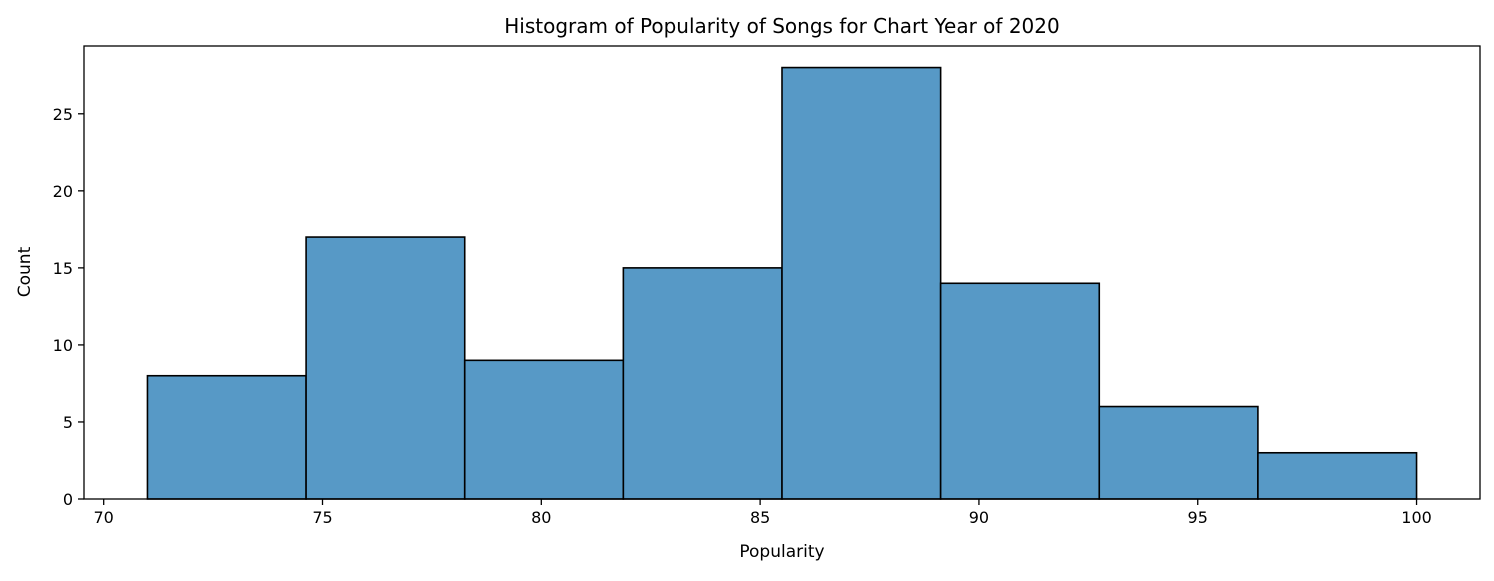 Image resolution: width=1494 pixels, height=581 pixels. What do you see at coordinates (25, 271) in the screenshot?
I see `y-axis-label: Count` at bounding box center [25, 271].